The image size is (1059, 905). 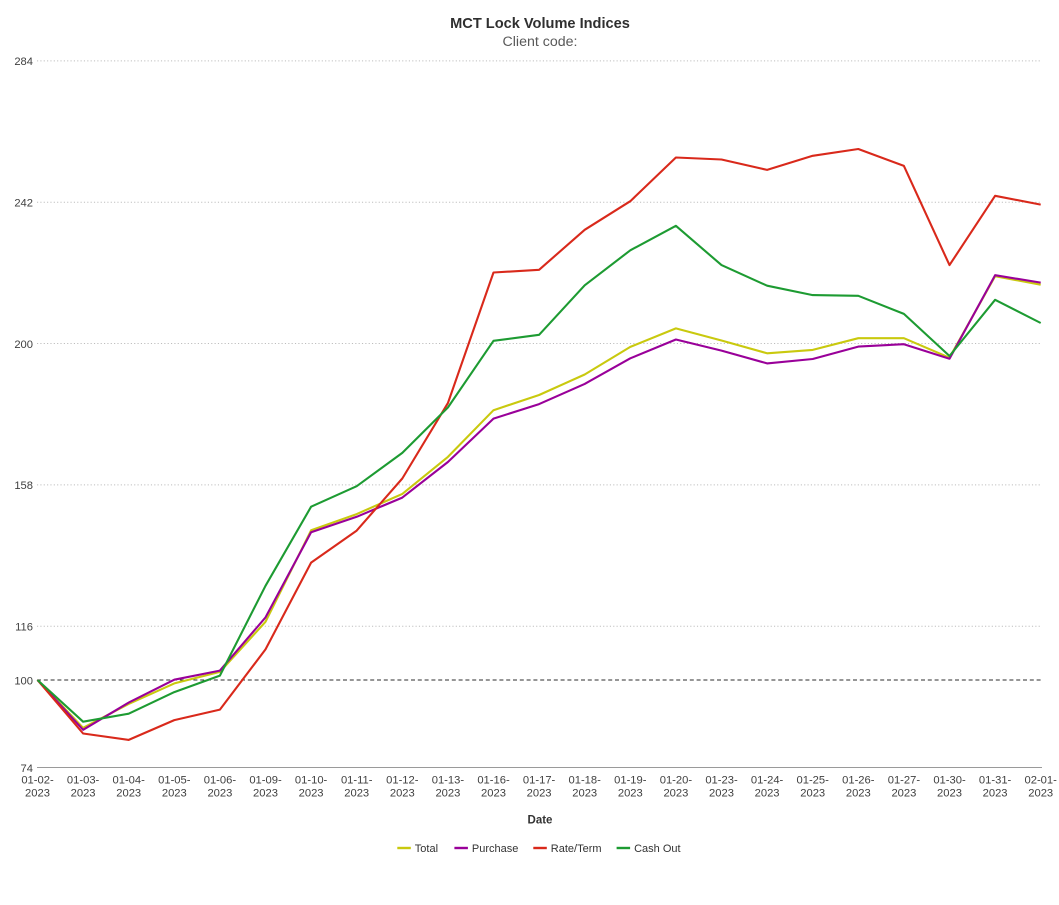 What do you see at coordinates (858, 781) in the screenshot?
I see `svg-text: 01-26-` at bounding box center [858, 781].